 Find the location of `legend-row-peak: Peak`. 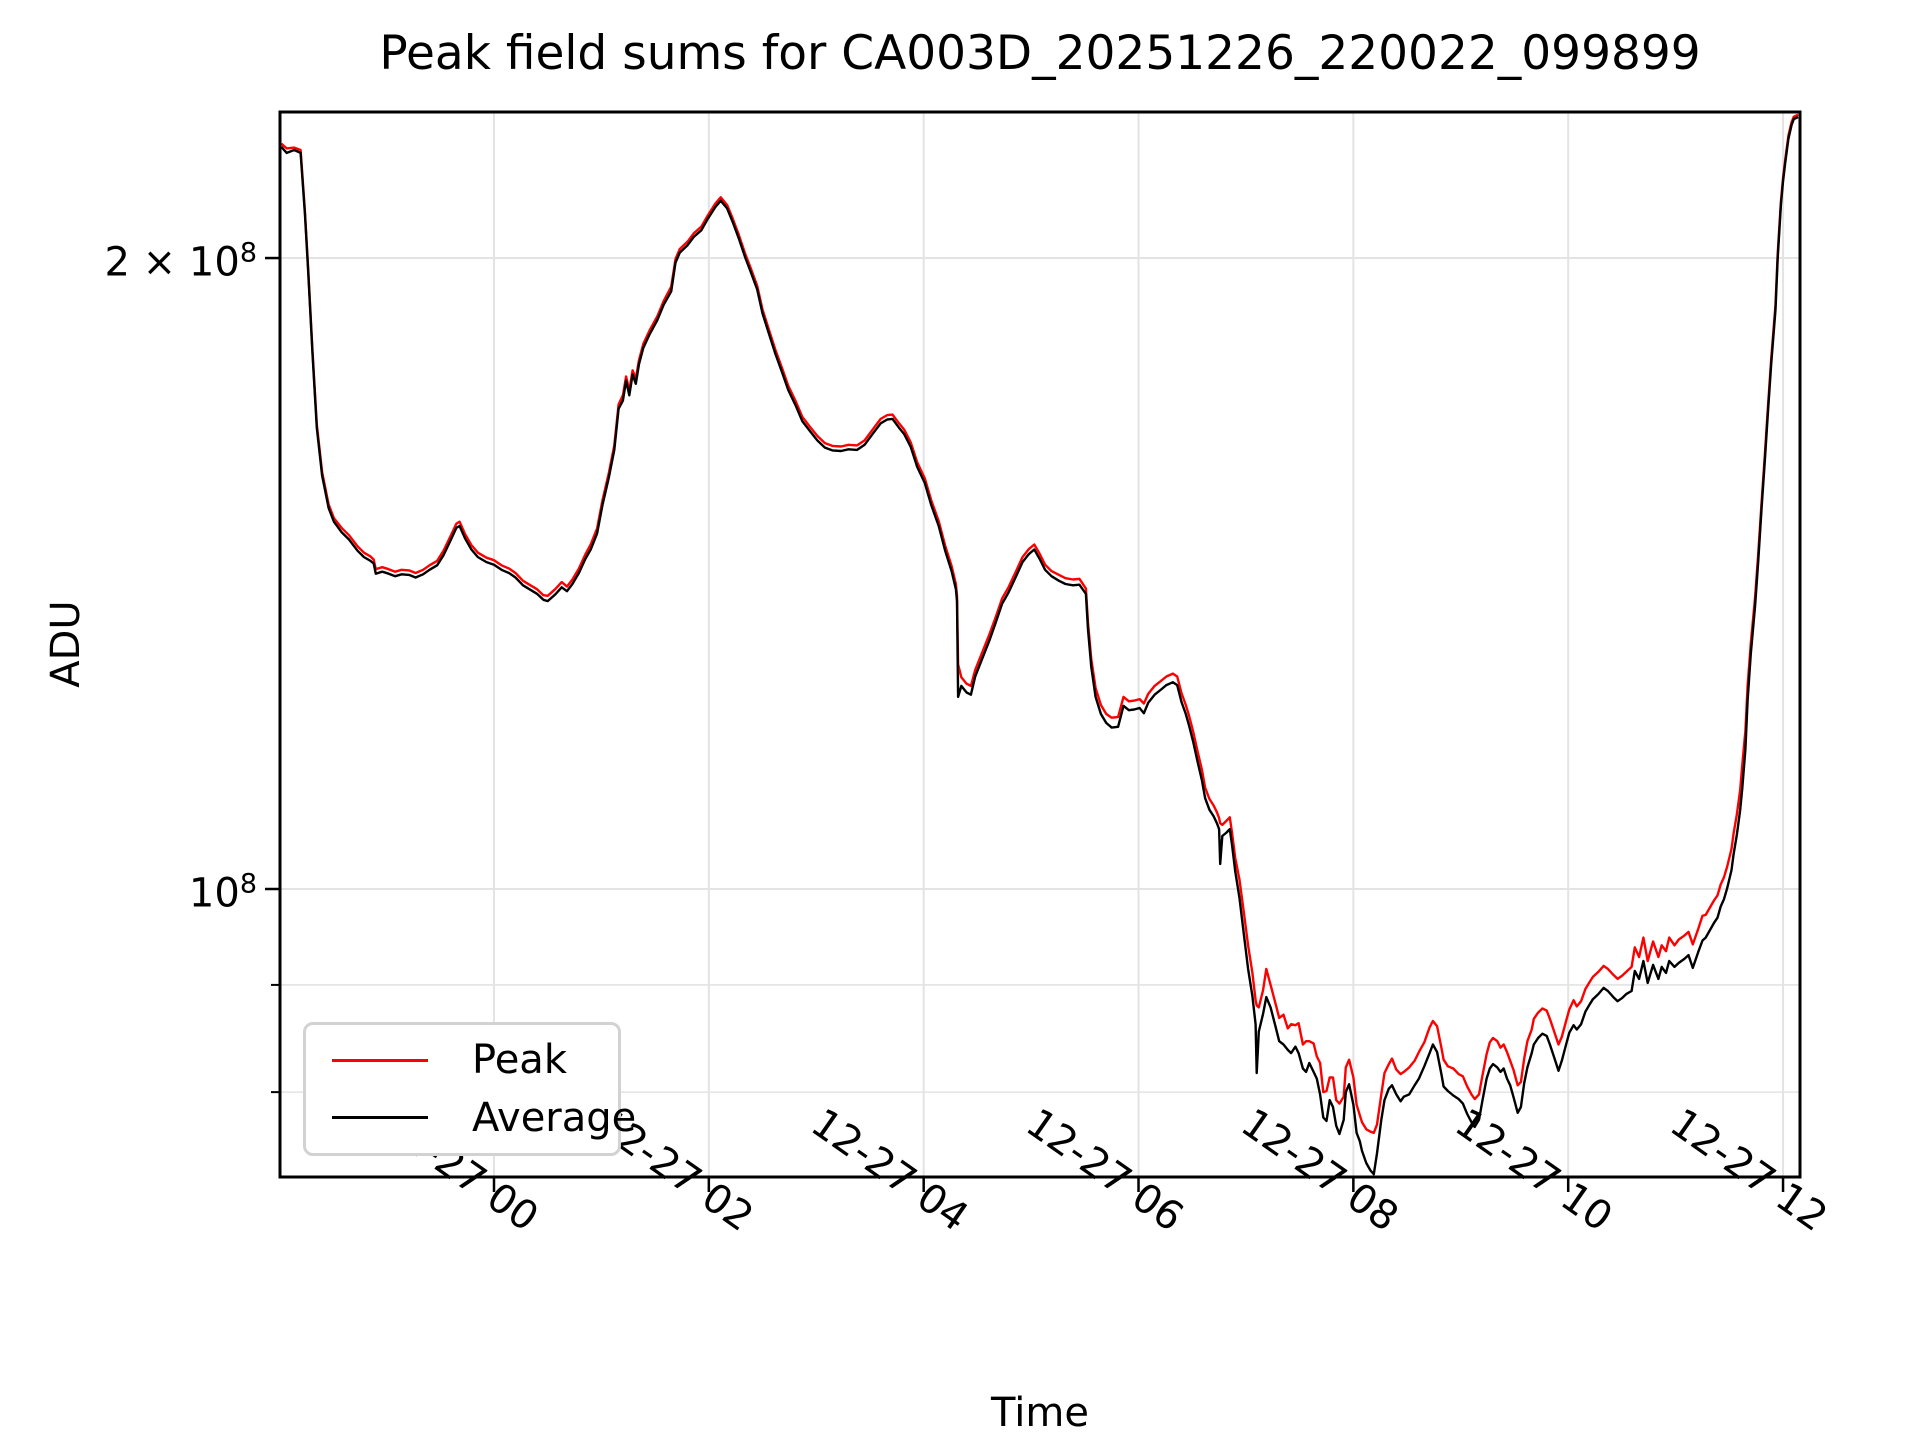

legend-row-peak: Peak is located at coordinates (475, 1060).